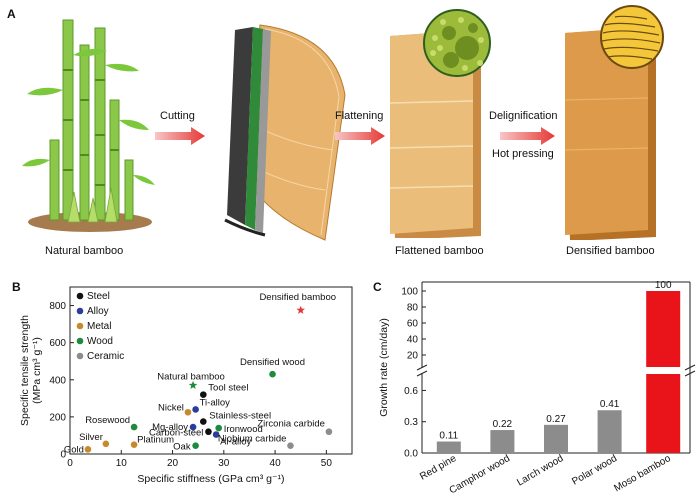  What do you see at coordinates (440, 123) in the screenshot?
I see `flattened-board-illustration` at bounding box center [440, 123].